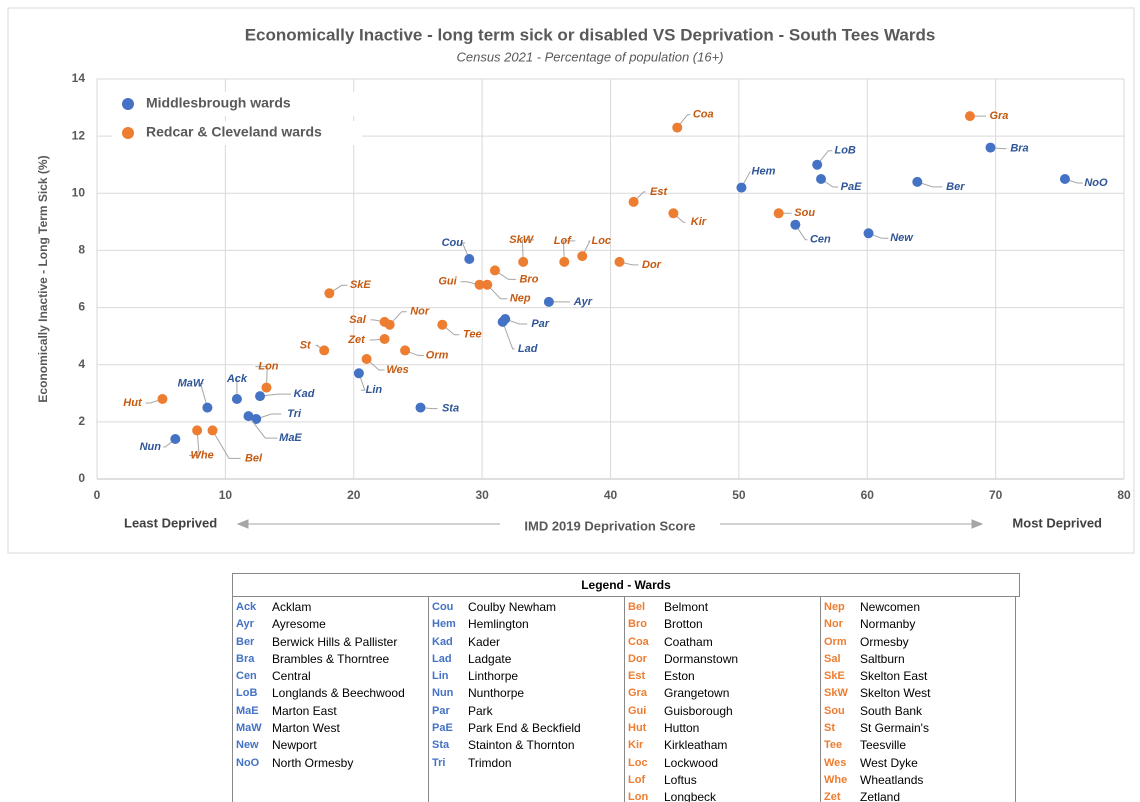 This screenshot has width=1140, height=802. I want to click on ward-code: Bra, so click(245, 658).